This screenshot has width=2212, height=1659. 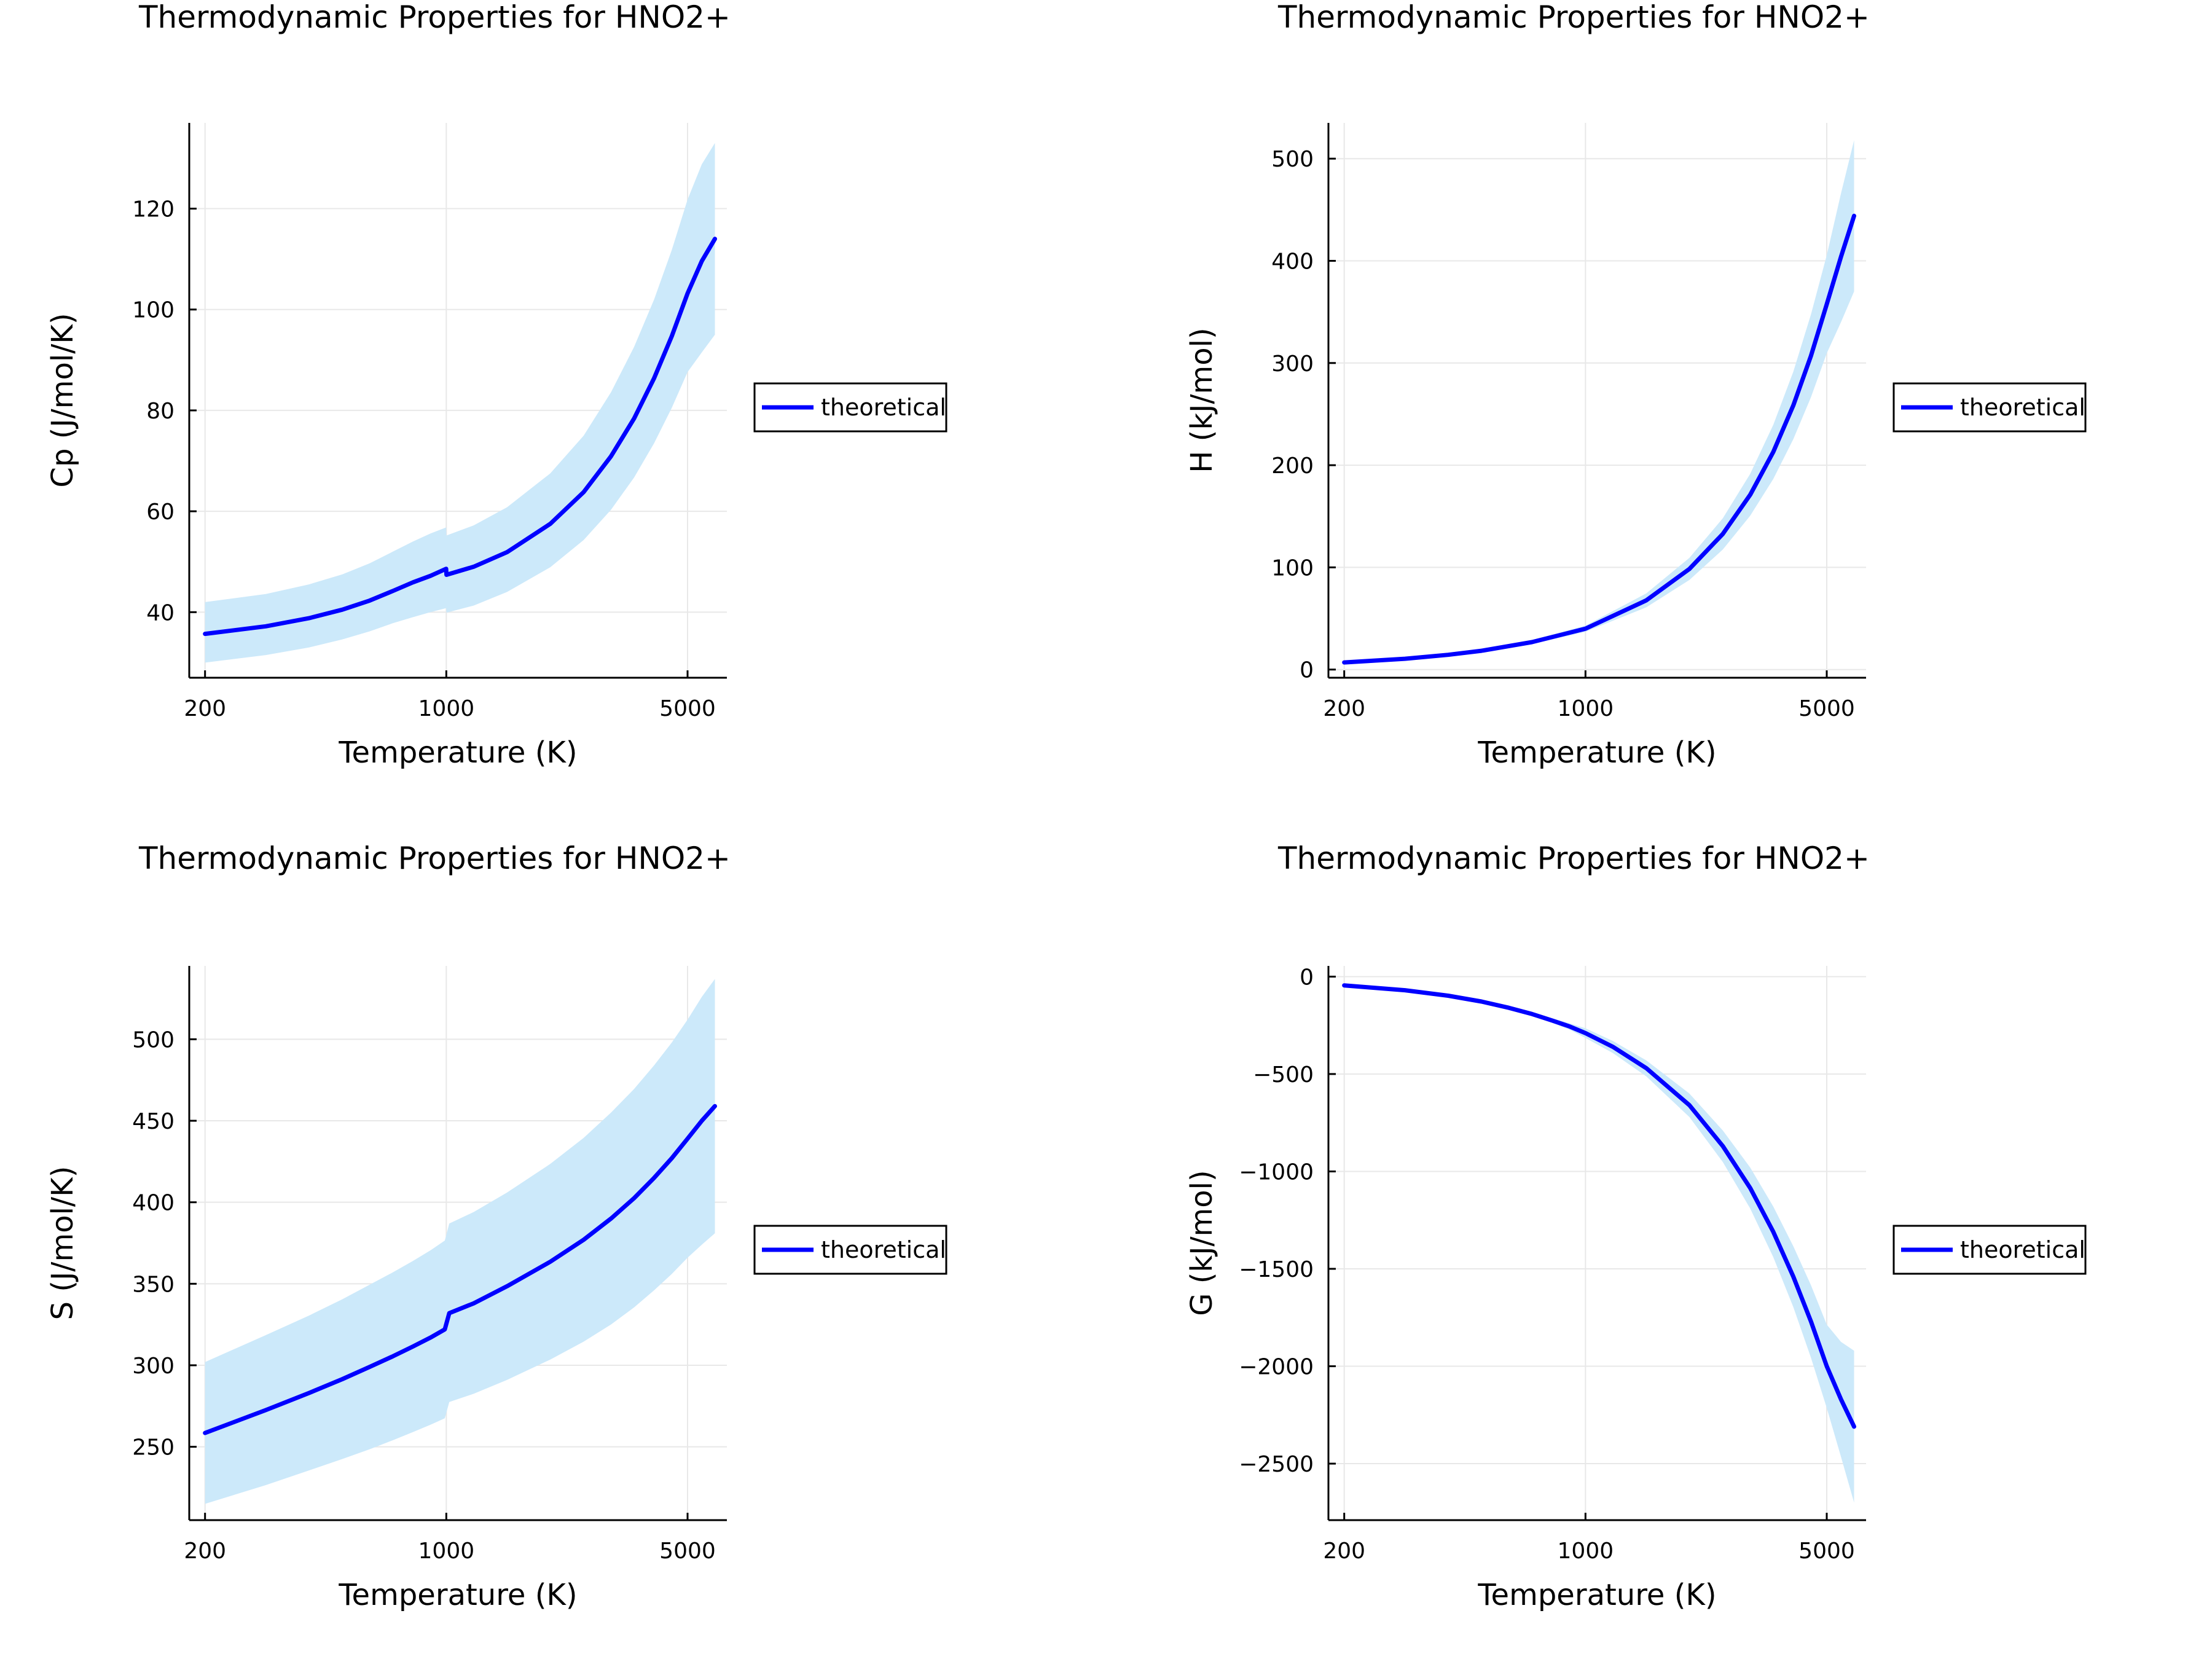 What do you see at coordinates (1202, 1243) in the screenshot?
I see `y-axis-label: G (kJ/mol)` at bounding box center [1202, 1243].